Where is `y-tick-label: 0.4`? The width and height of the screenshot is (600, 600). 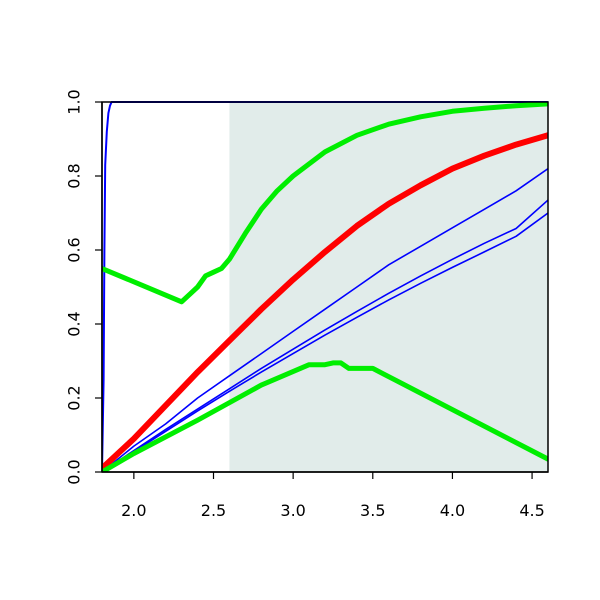
y-tick-label: 0.4 is located at coordinates (74, 323).